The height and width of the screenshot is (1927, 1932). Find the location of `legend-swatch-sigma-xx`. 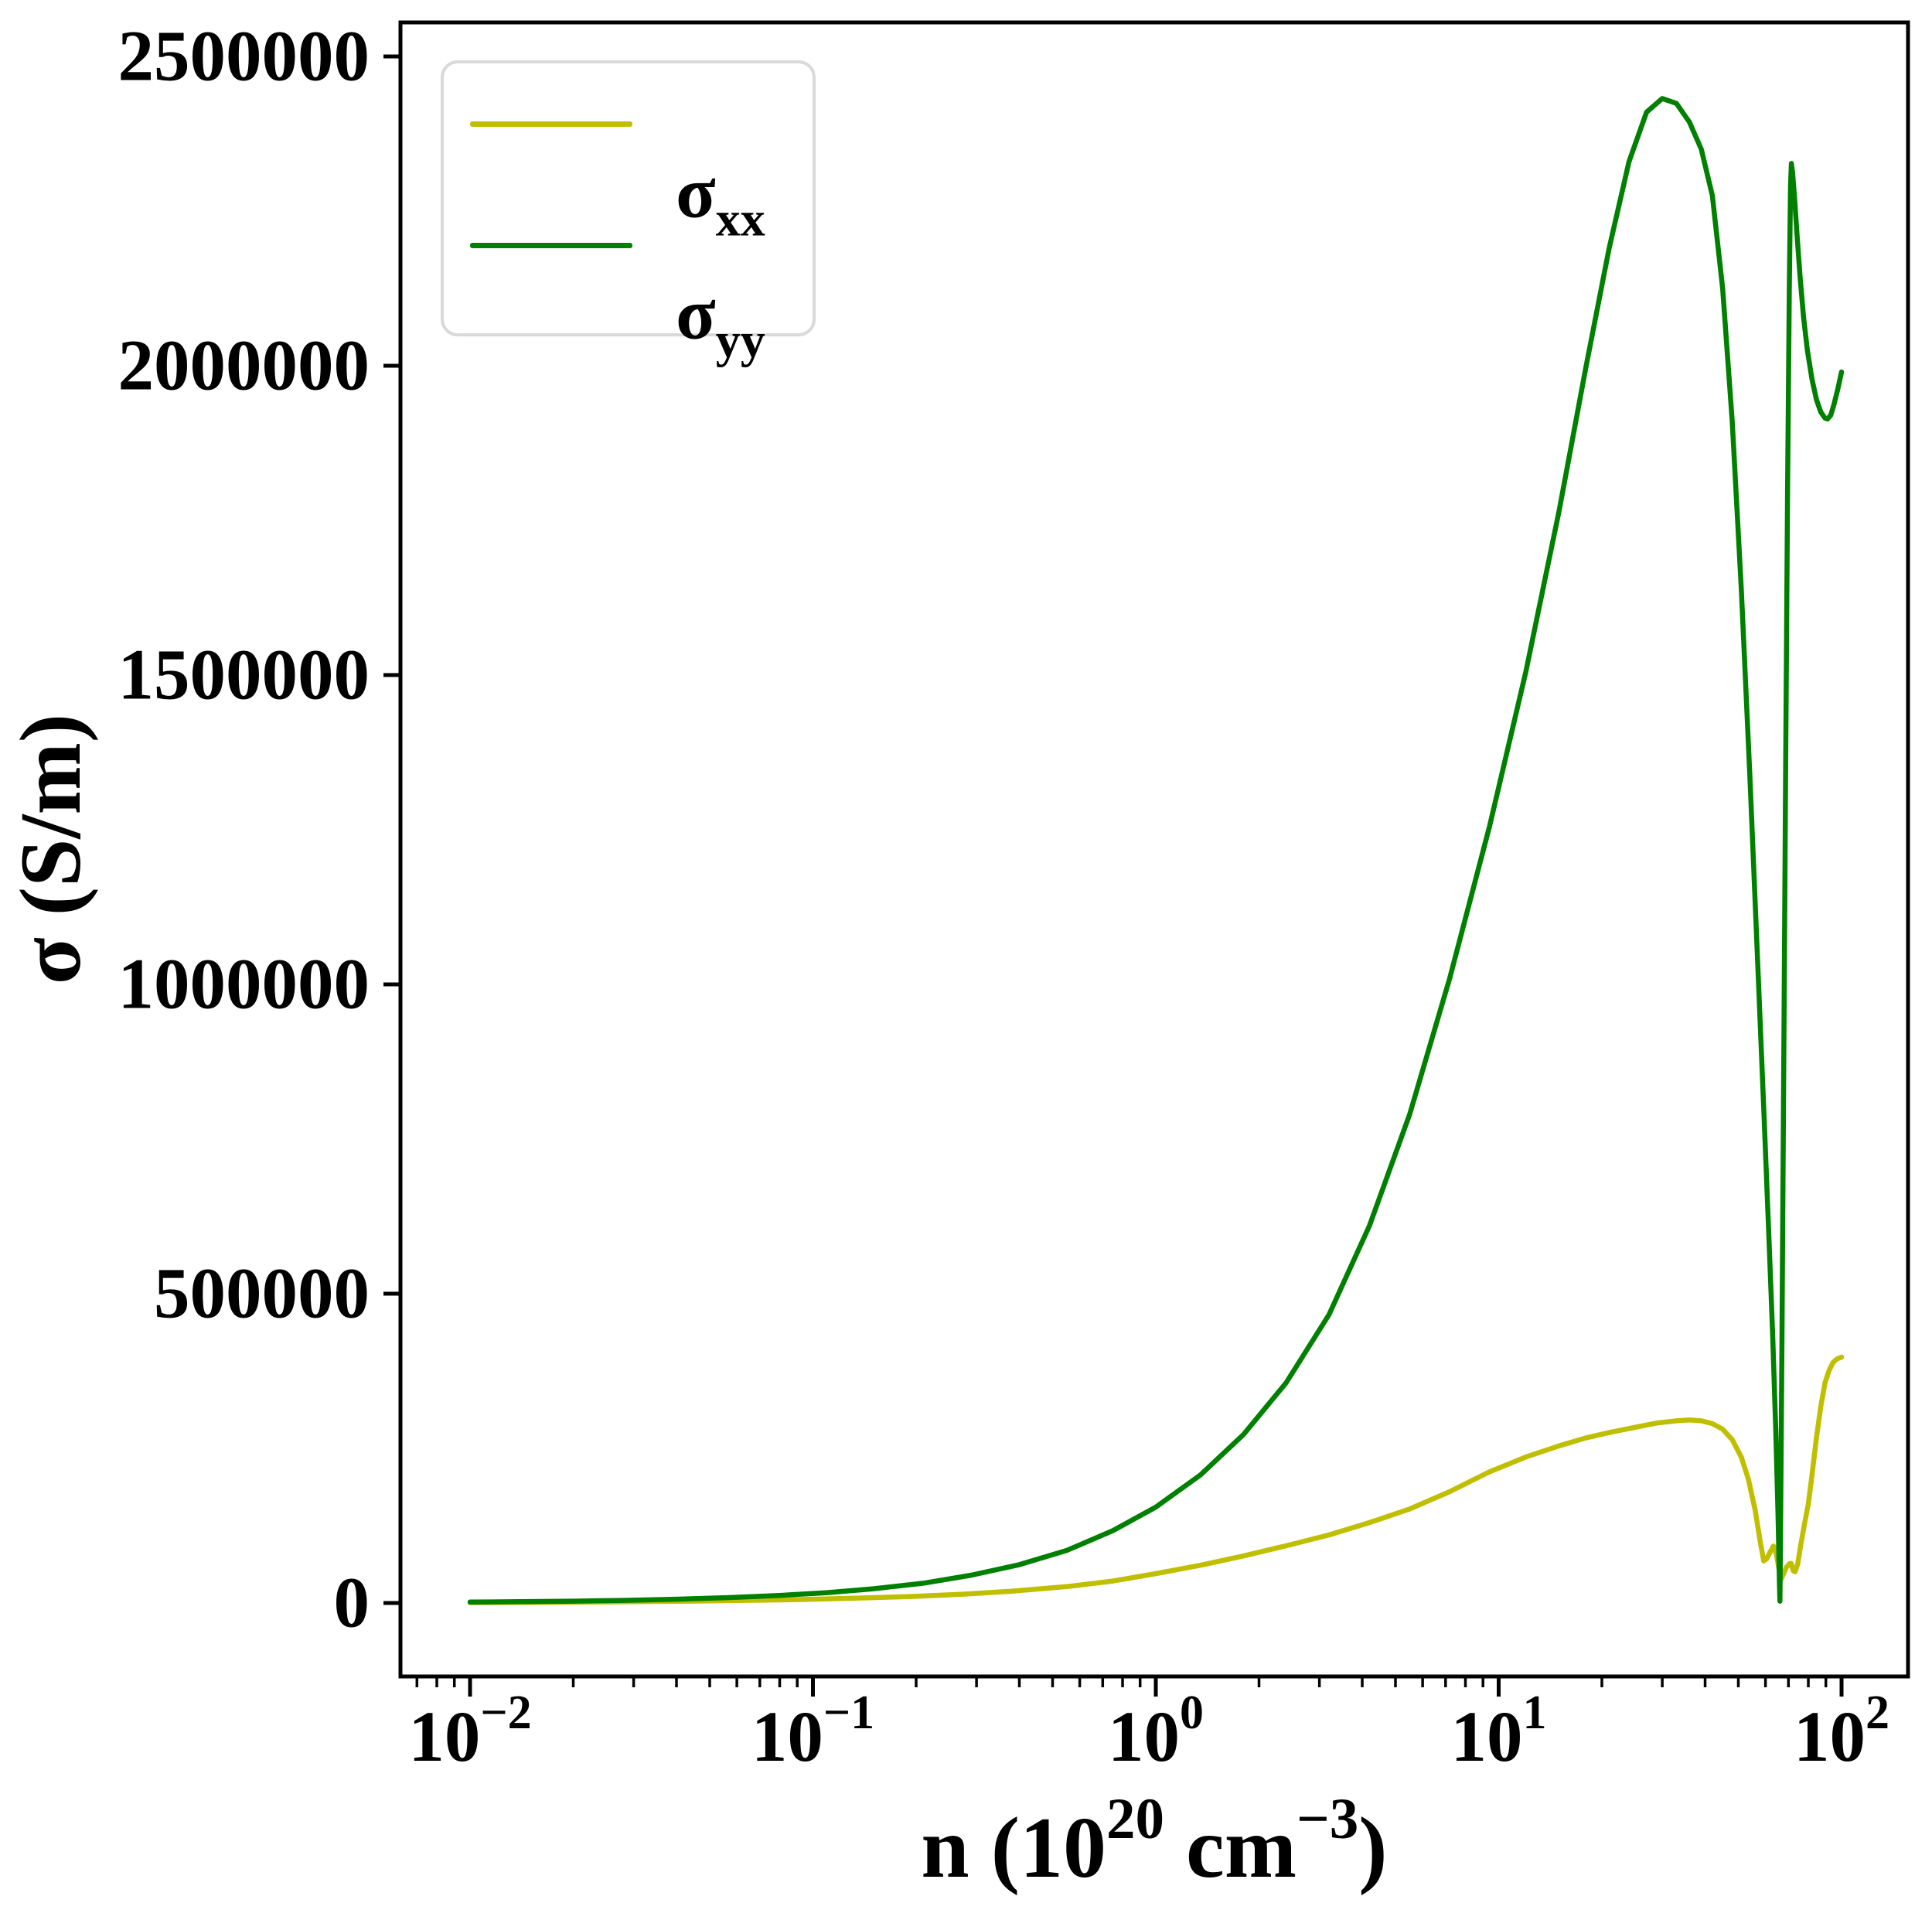

legend-swatch-sigma-xx is located at coordinates (551, 124).